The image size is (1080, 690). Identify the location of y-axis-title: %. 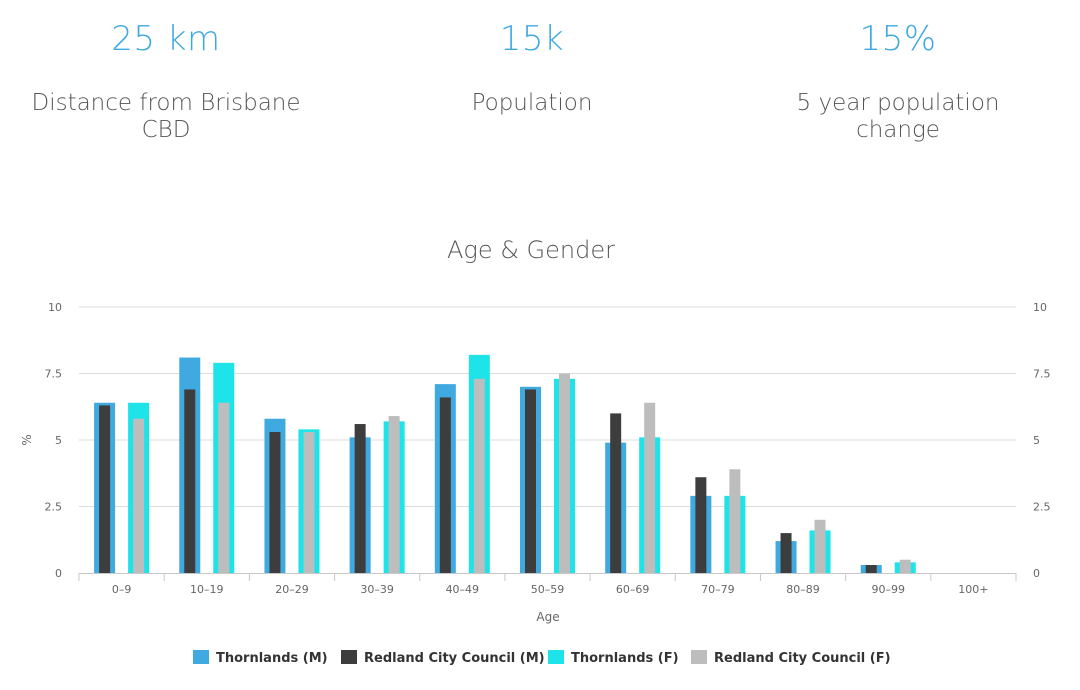
(27, 439).